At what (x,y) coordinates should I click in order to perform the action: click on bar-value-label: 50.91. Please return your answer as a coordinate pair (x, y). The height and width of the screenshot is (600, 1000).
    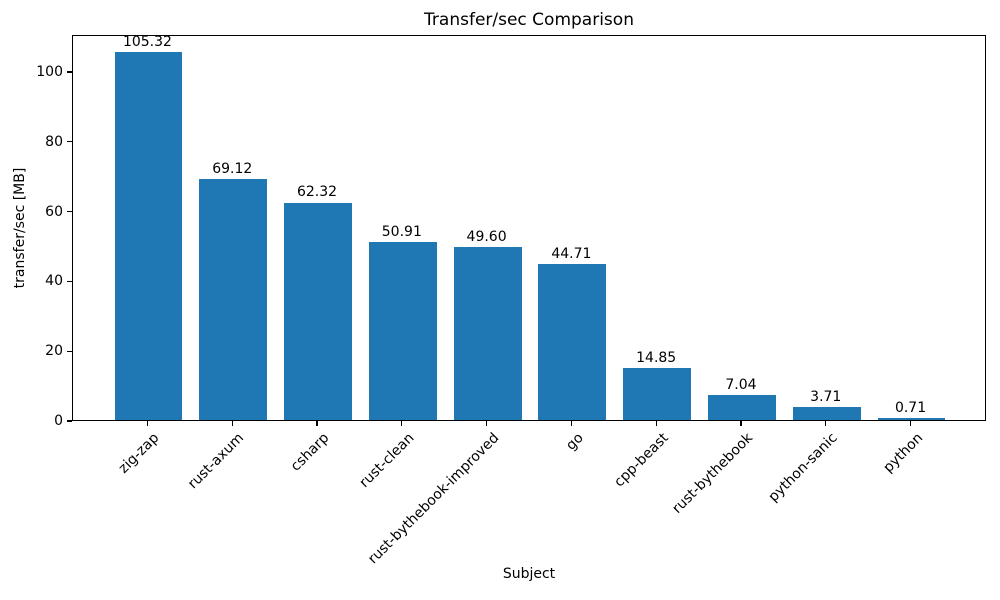
    Looking at the image, I should click on (401, 232).